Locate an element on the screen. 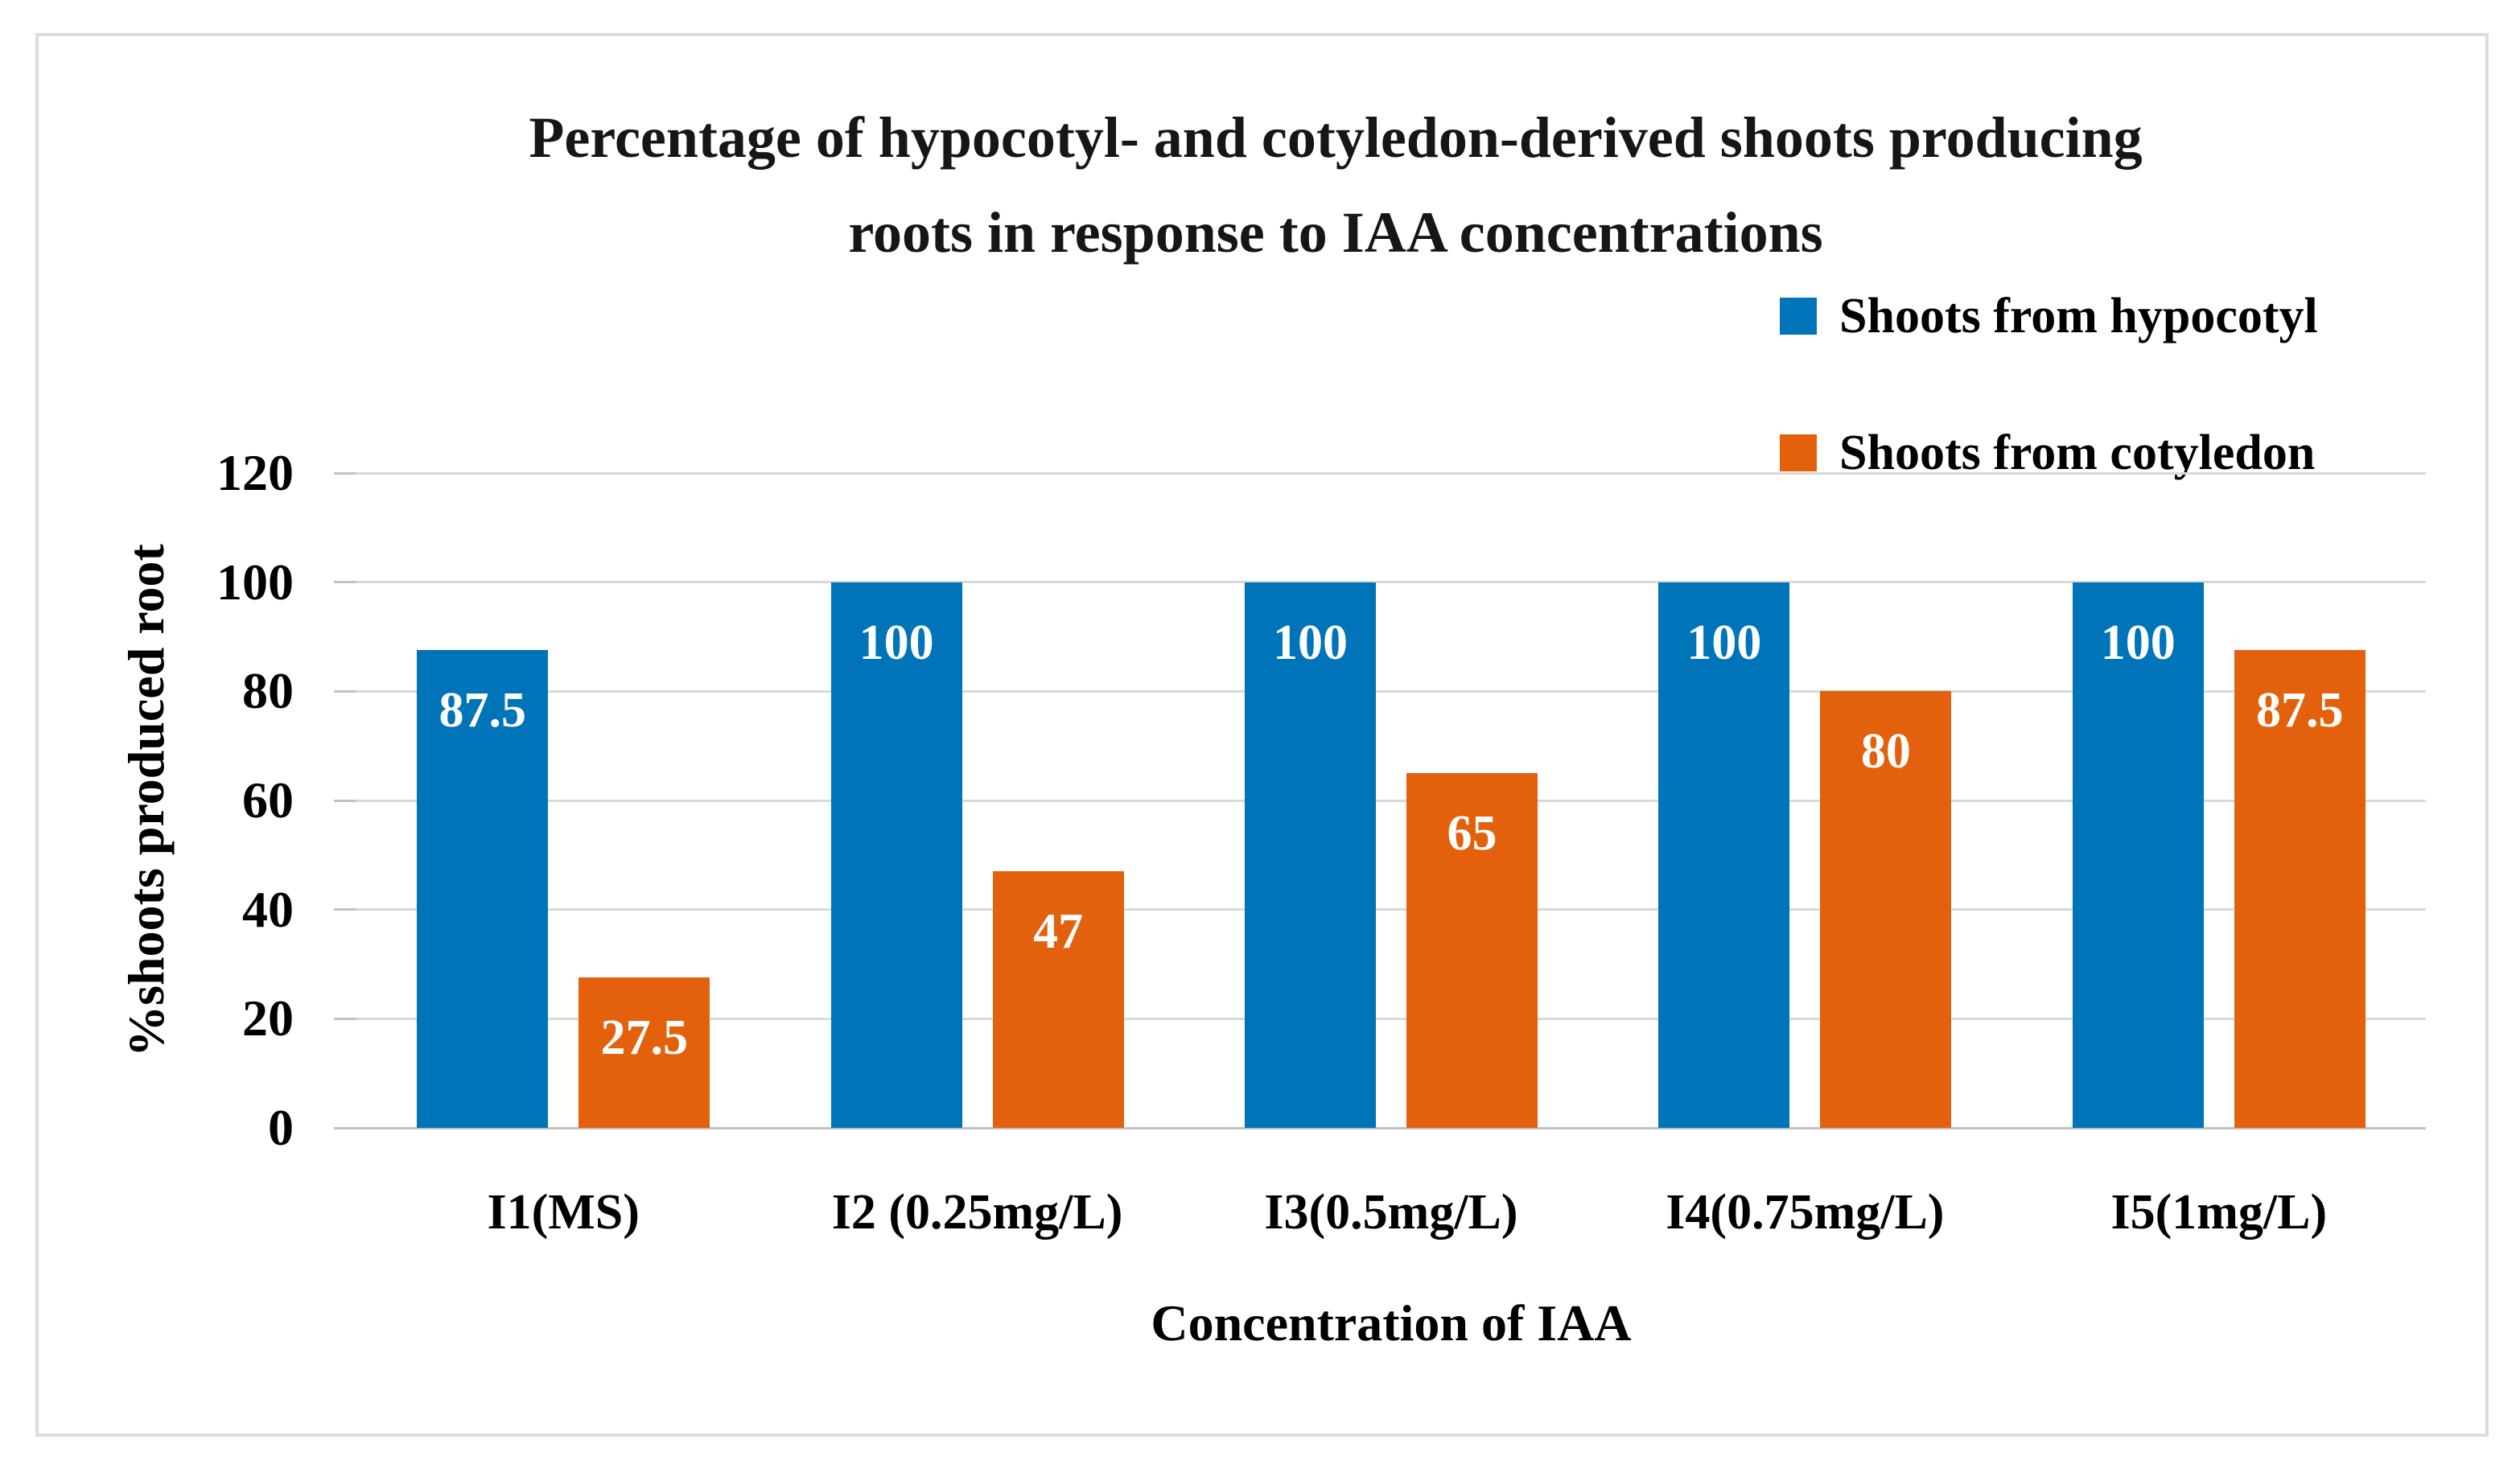 This screenshot has width=2520, height=1477. y-tick-label-120: 120 is located at coordinates (255, 472).